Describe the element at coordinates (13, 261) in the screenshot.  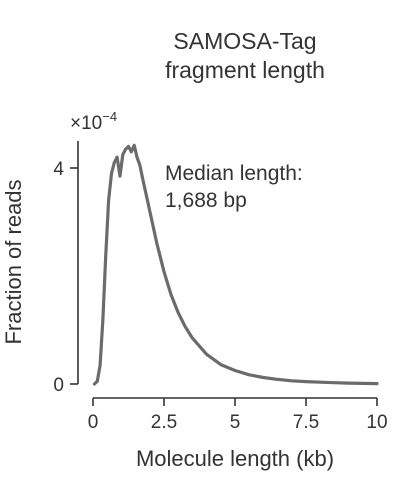
I see `y-axis-label: Fraction of reads` at that location.